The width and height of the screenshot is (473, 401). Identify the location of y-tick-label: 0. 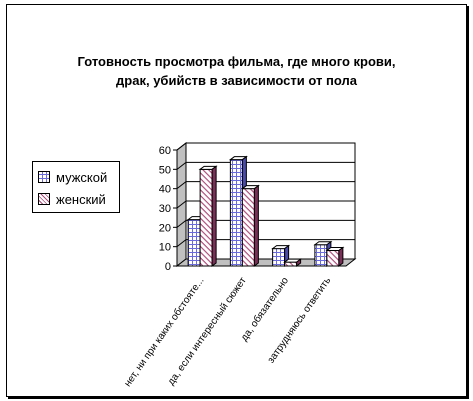
(168, 267).